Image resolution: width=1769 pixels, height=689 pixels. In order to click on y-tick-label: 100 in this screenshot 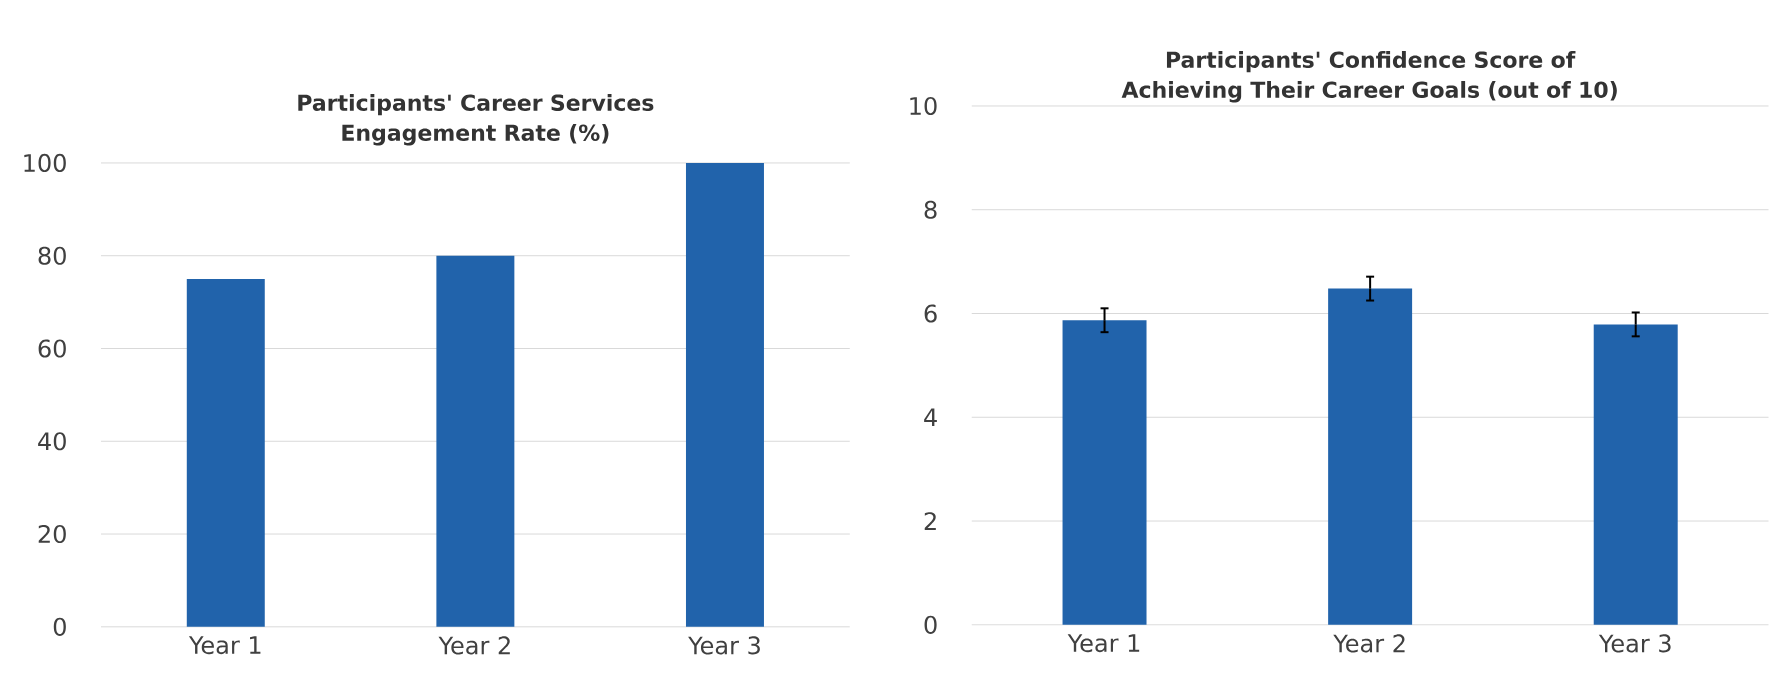, I will do `click(45, 163)`.